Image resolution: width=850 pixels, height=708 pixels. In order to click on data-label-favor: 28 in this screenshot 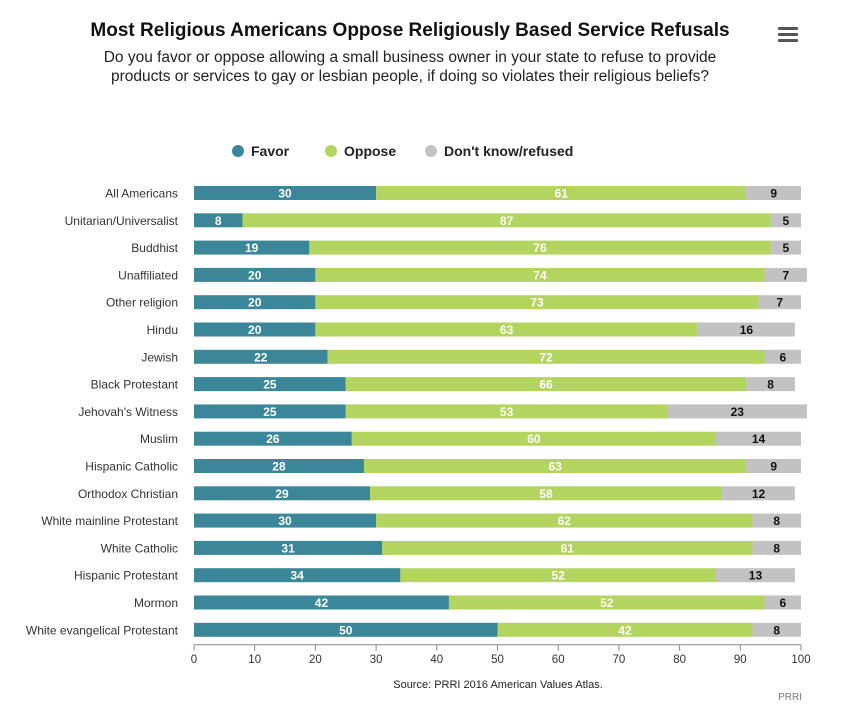, I will do `click(279, 467)`.